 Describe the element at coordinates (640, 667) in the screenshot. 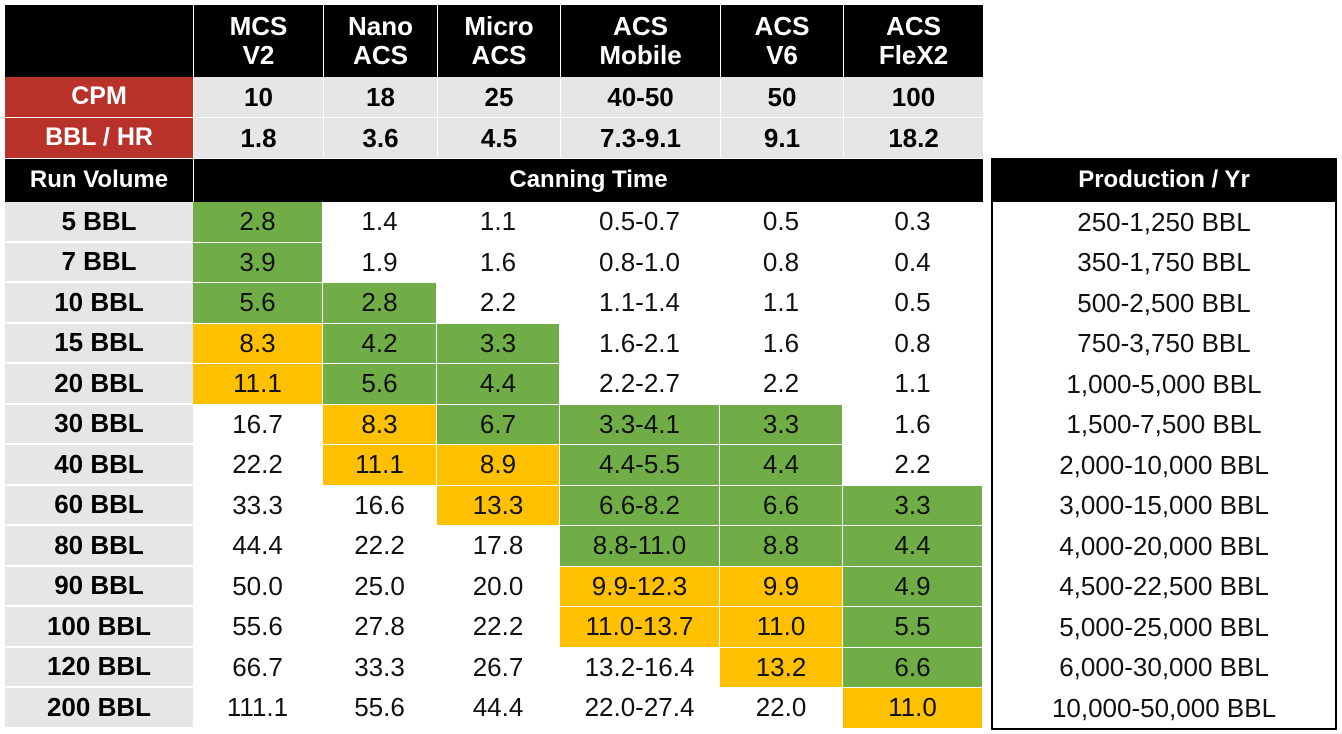

I see `canning-time: 13.2-16.4` at that location.